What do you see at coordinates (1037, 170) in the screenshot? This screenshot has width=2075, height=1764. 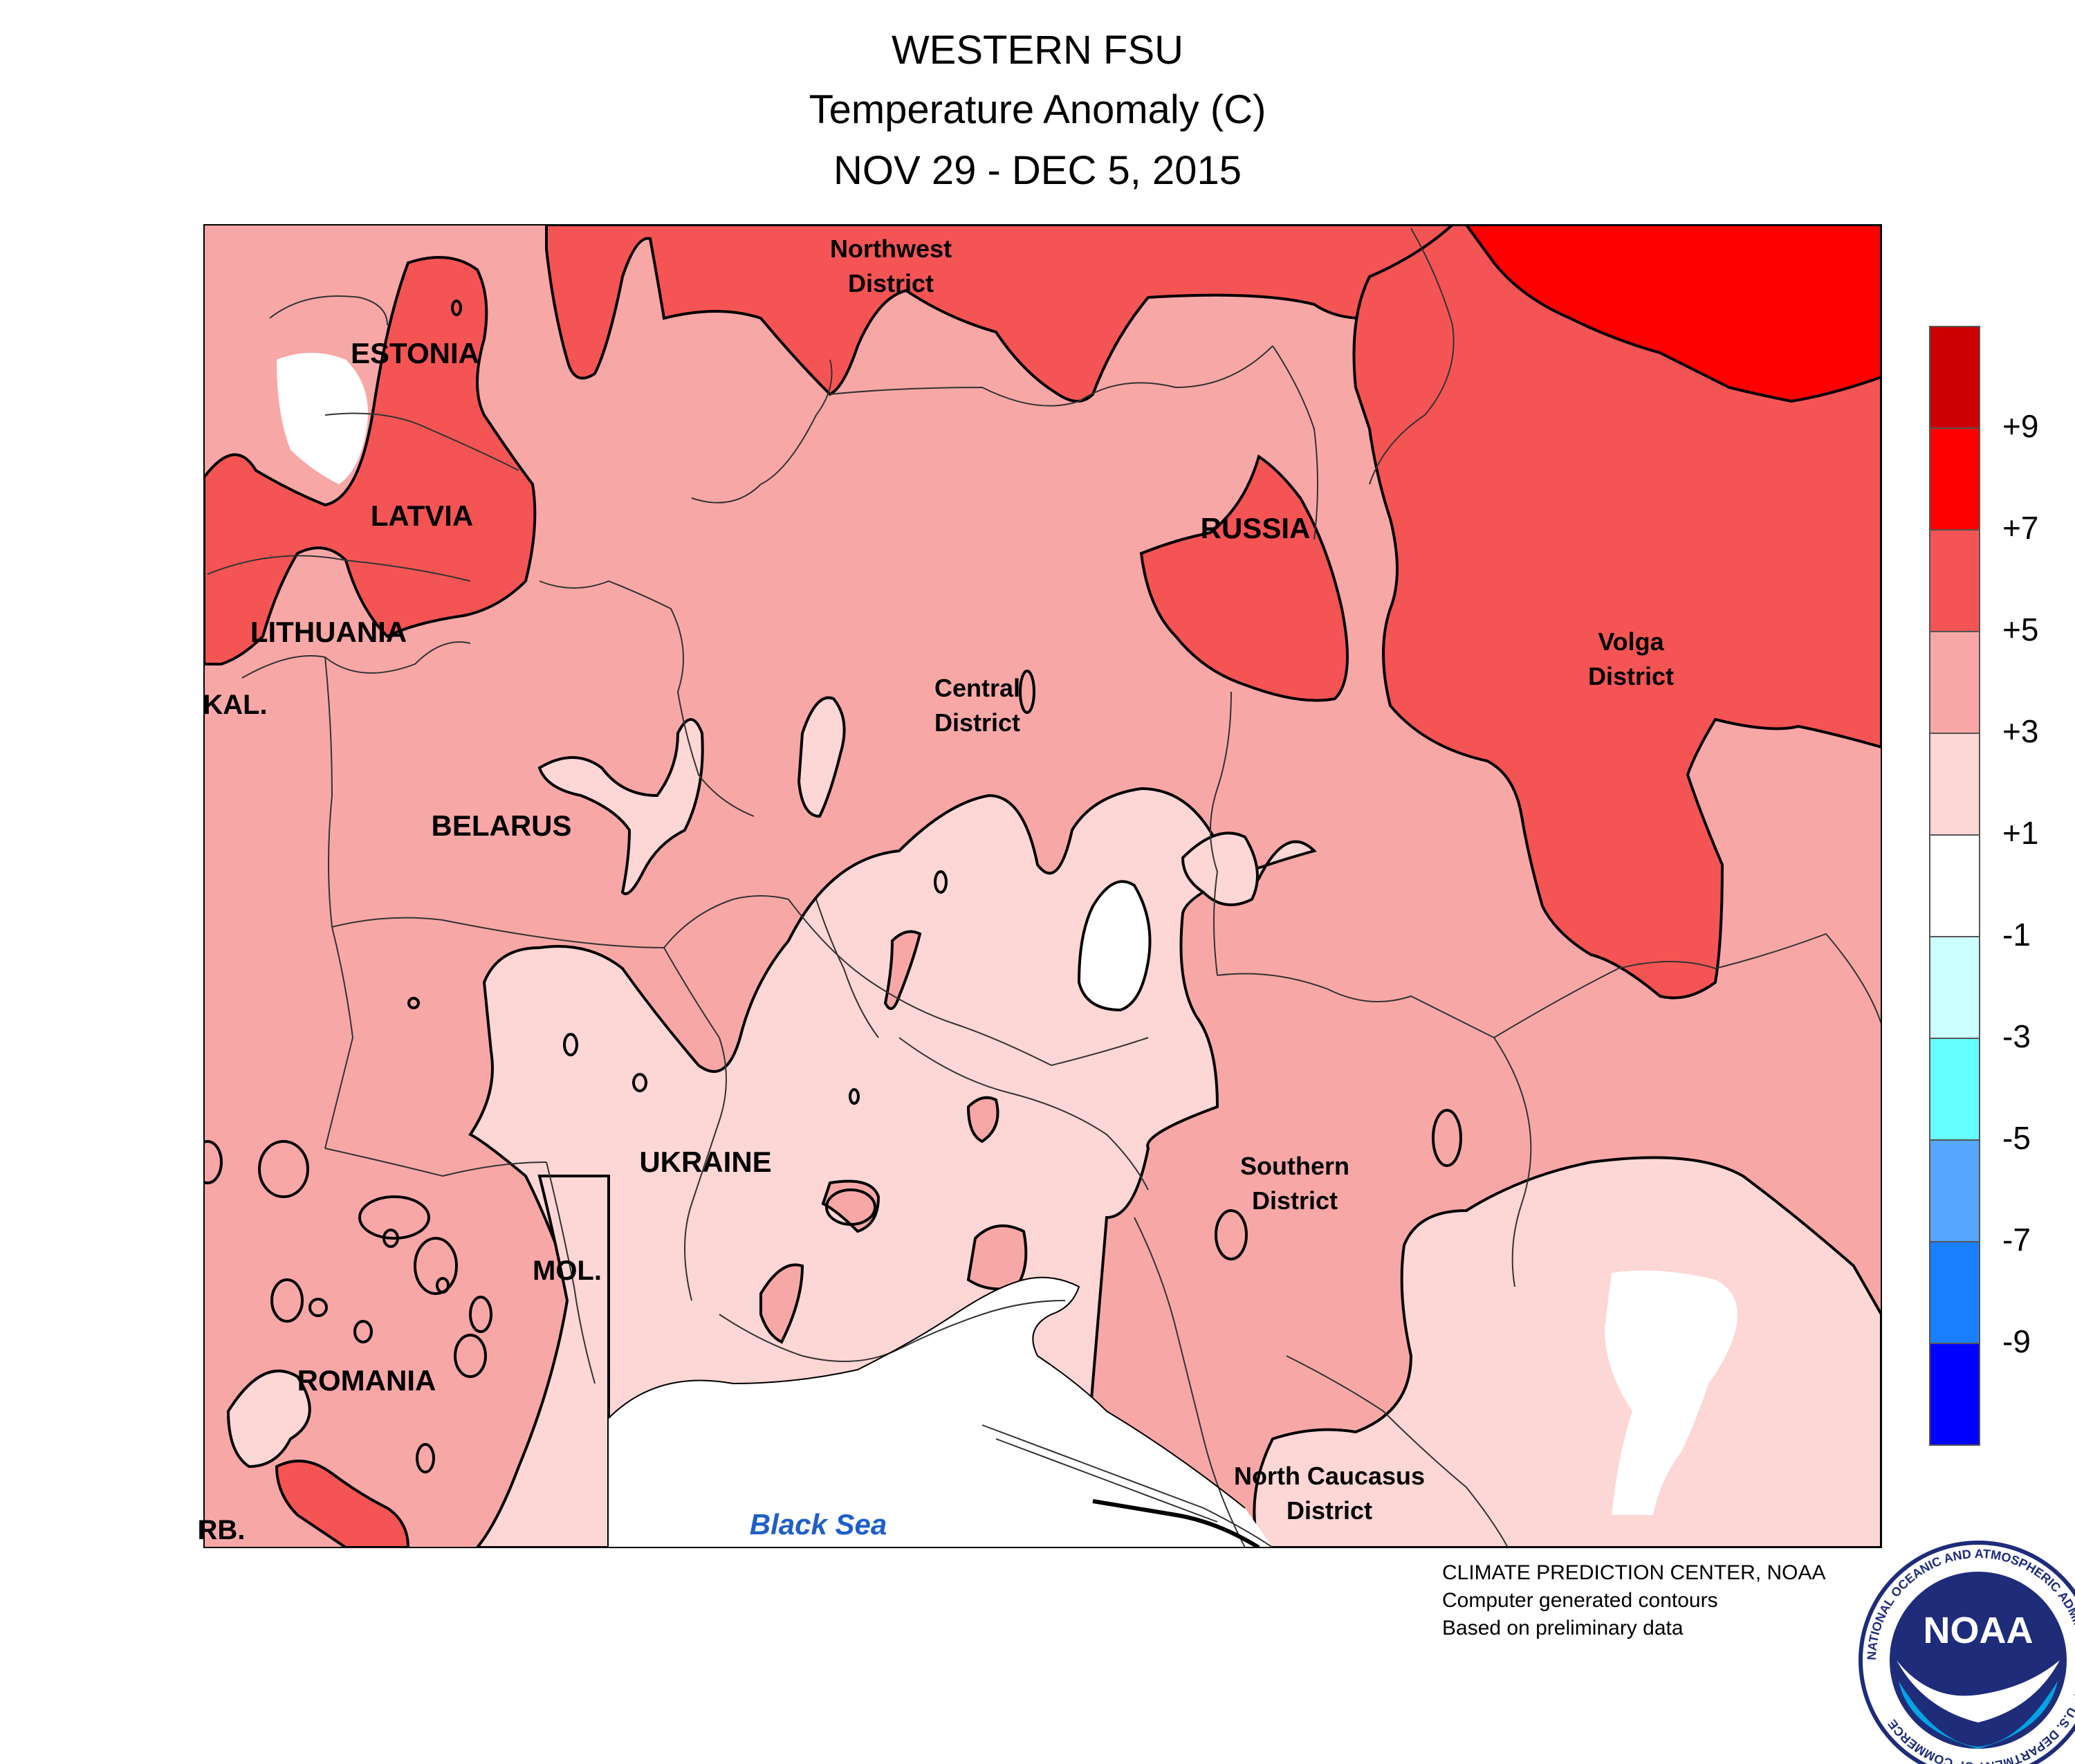 I see `title-line-3: NOV 29 - DEC 5, 2015` at bounding box center [1037, 170].